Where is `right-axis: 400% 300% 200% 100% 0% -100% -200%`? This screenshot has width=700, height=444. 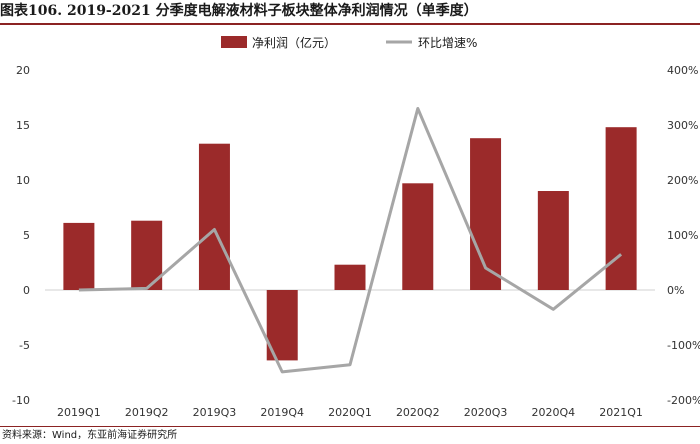 right-axis: 400% 300% 200% 100% 0% -100% -200% is located at coordinates (683, 235).